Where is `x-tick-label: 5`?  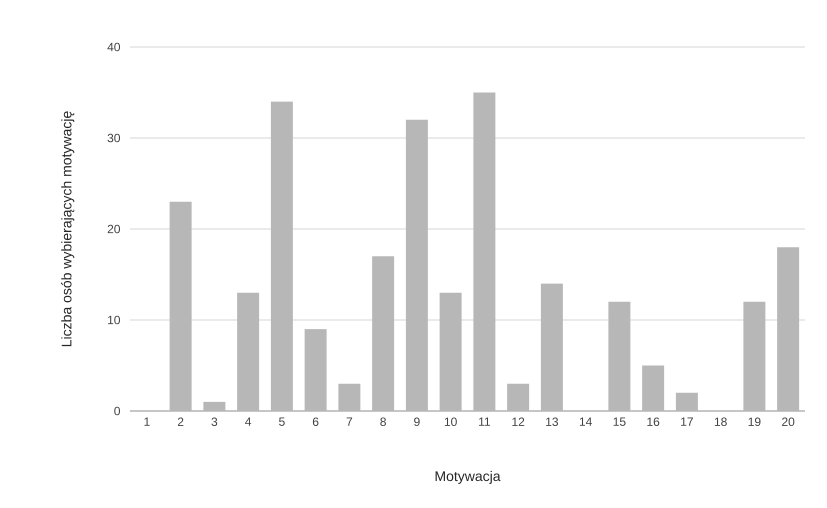
x-tick-label: 5 is located at coordinates (282, 422).